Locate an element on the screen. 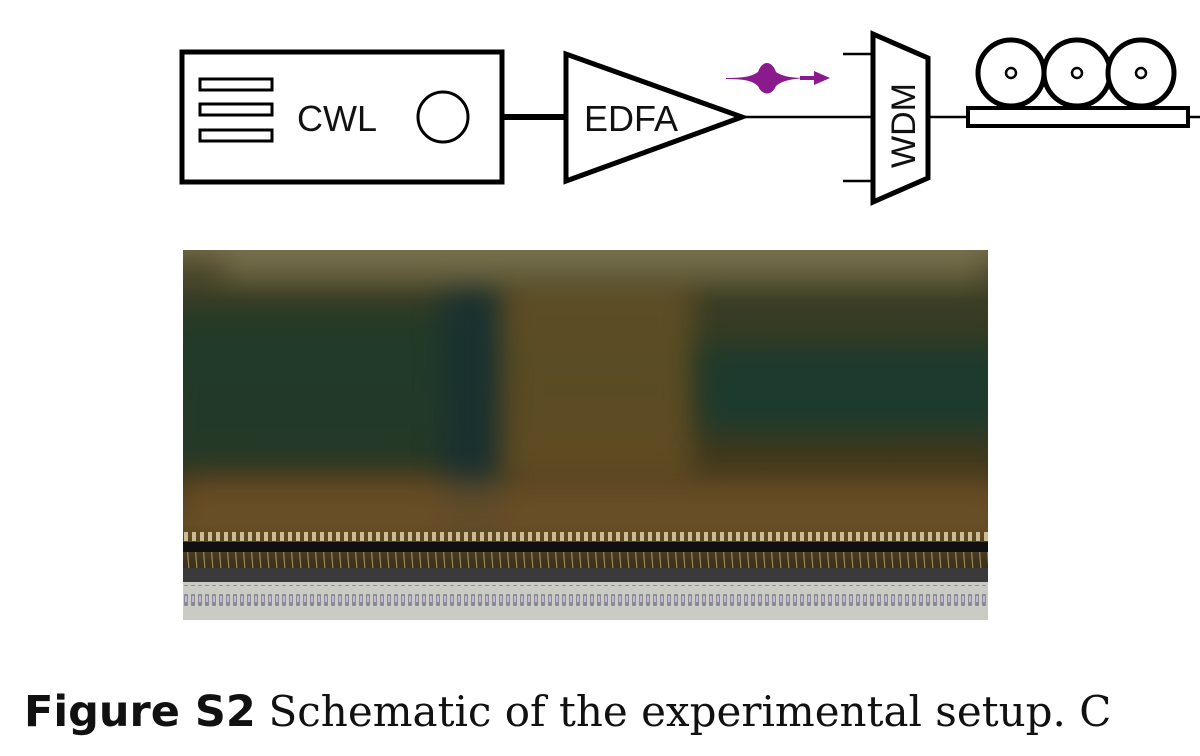 This screenshot has width=1200, height=756. figure-label: Figure S2 is located at coordinates (140, 712).